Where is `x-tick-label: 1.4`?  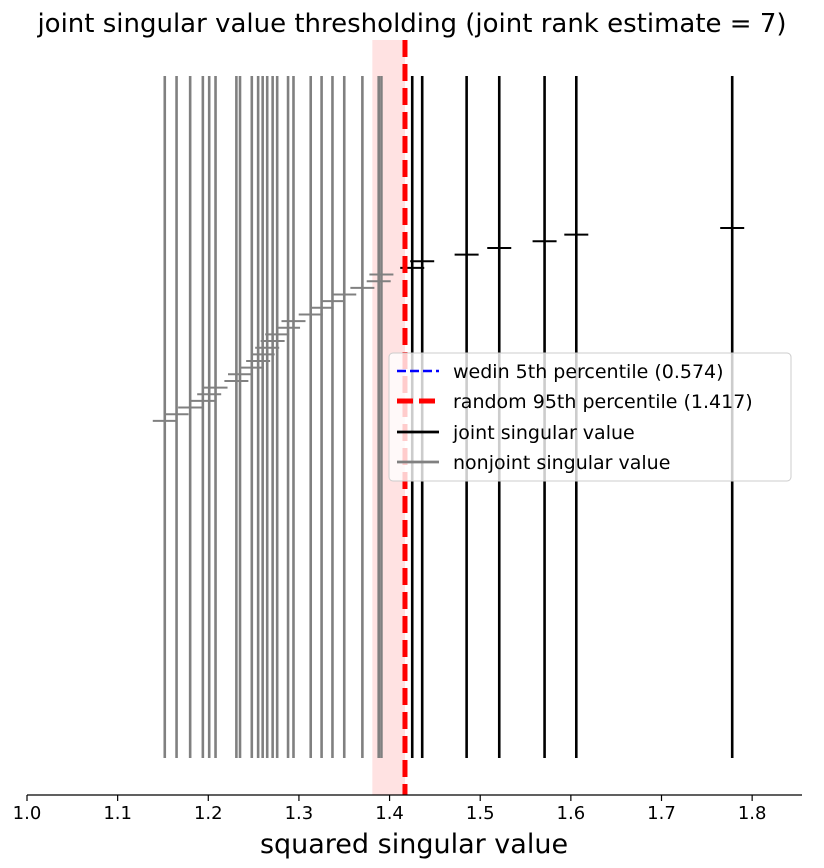
x-tick-label: 1.4 is located at coordinates (389, 813).